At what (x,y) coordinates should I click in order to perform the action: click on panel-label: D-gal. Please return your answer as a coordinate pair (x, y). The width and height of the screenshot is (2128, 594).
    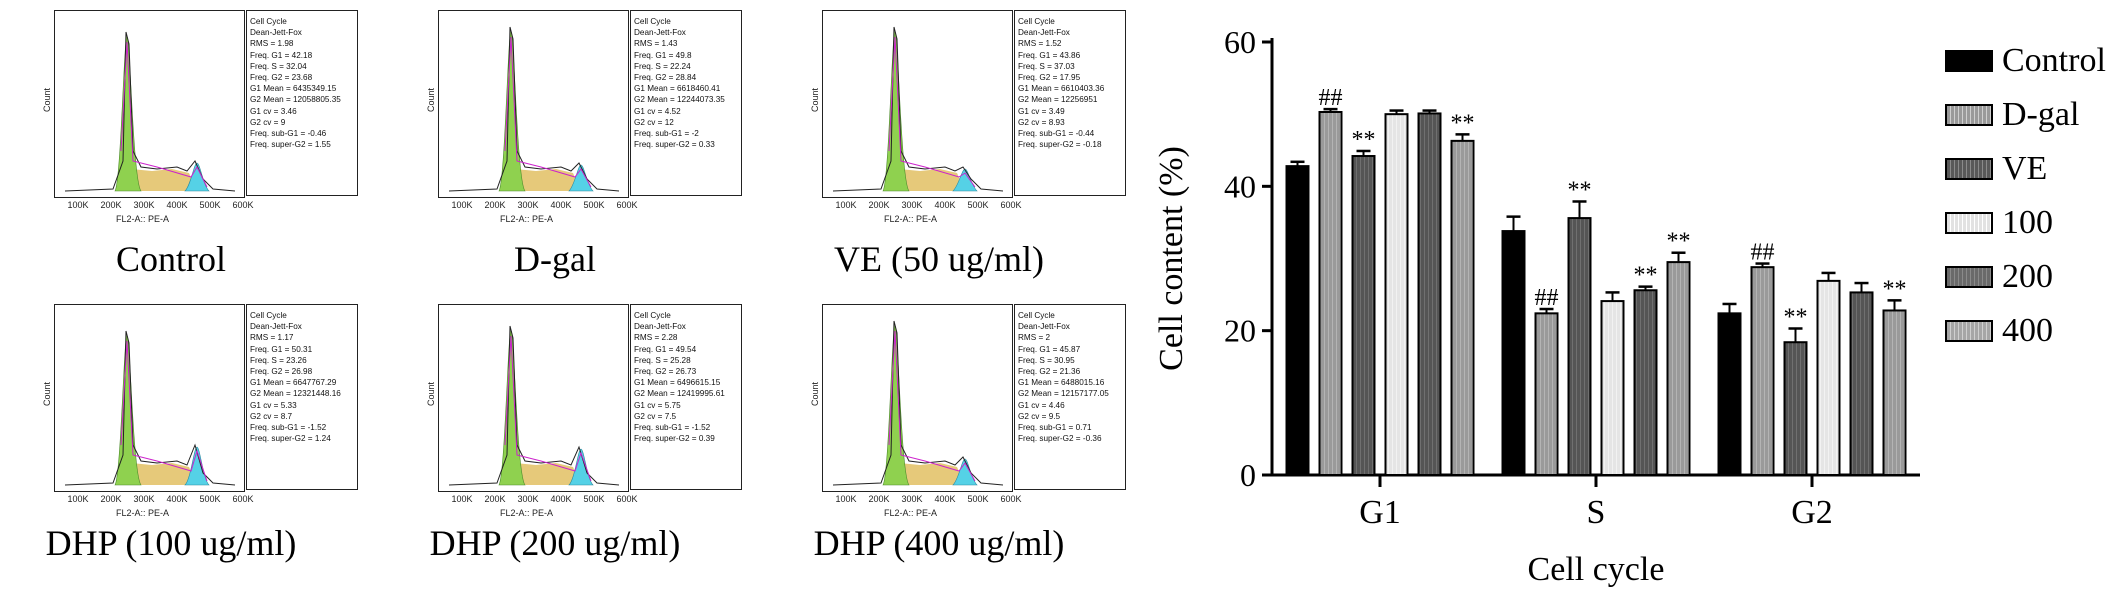
    Looking at the image, I should click on (555, 259).